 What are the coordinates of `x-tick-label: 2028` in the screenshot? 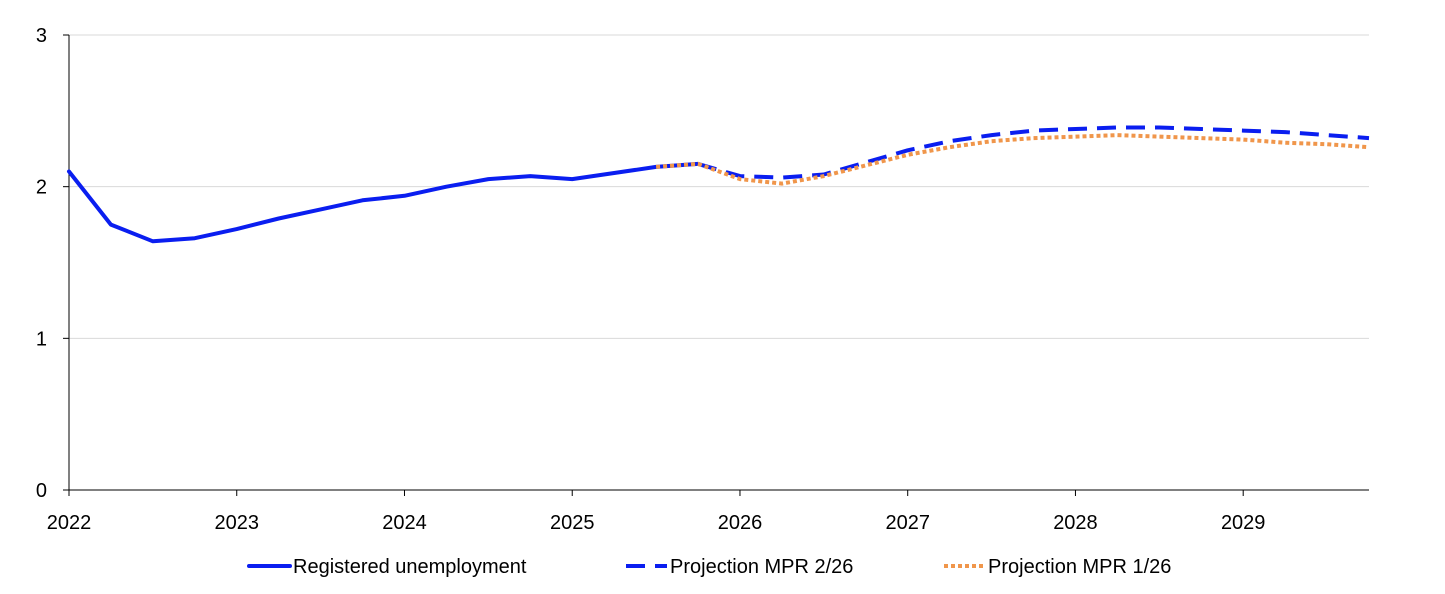 It's located at (1075, 523).